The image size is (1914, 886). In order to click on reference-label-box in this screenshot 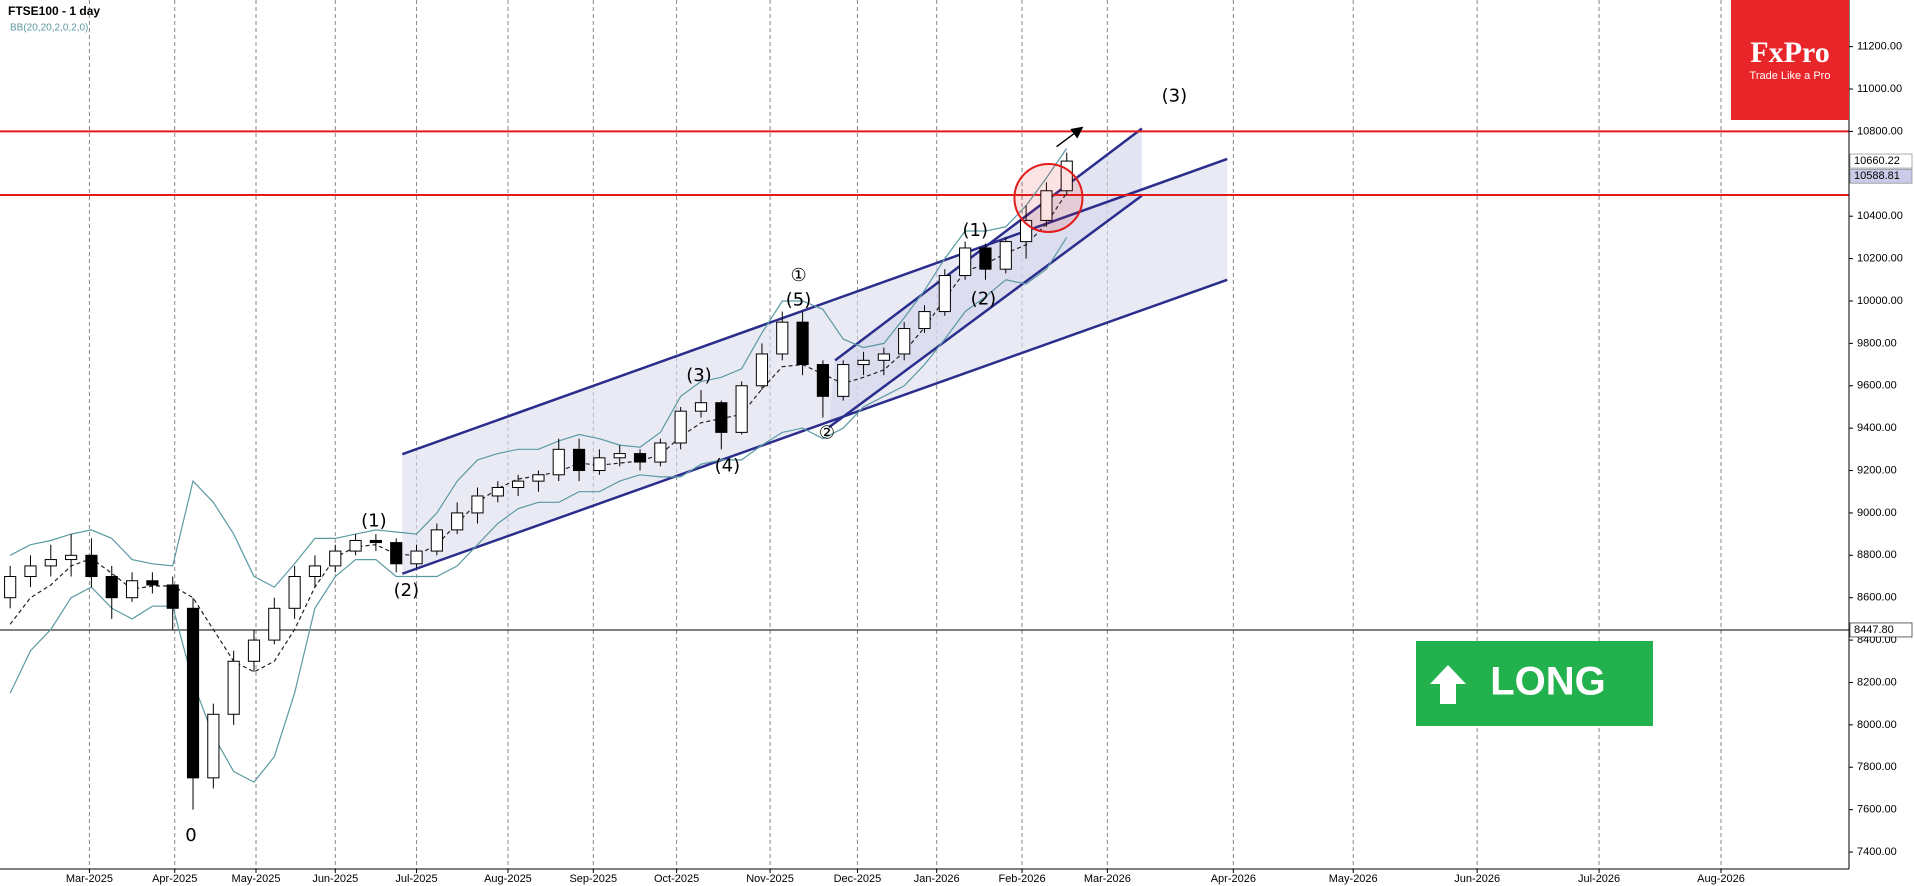, I will do `click(1881, 630)`.